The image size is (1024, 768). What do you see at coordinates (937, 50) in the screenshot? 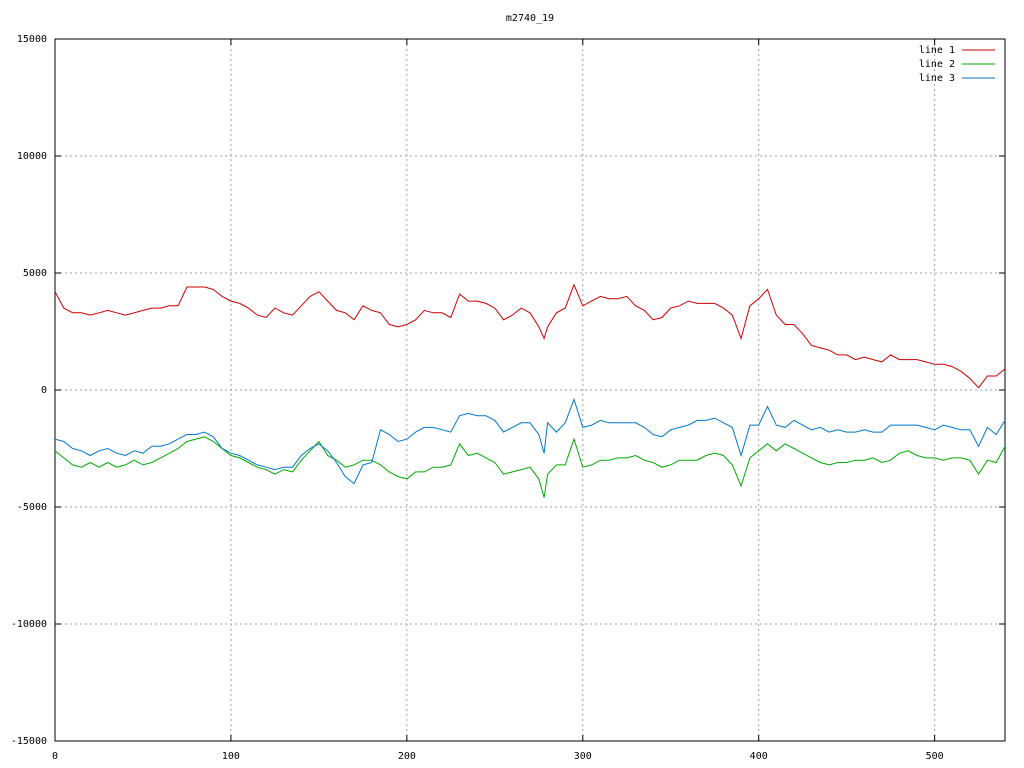
I see `legend-label: line 1` at bounding box center [937, 50].